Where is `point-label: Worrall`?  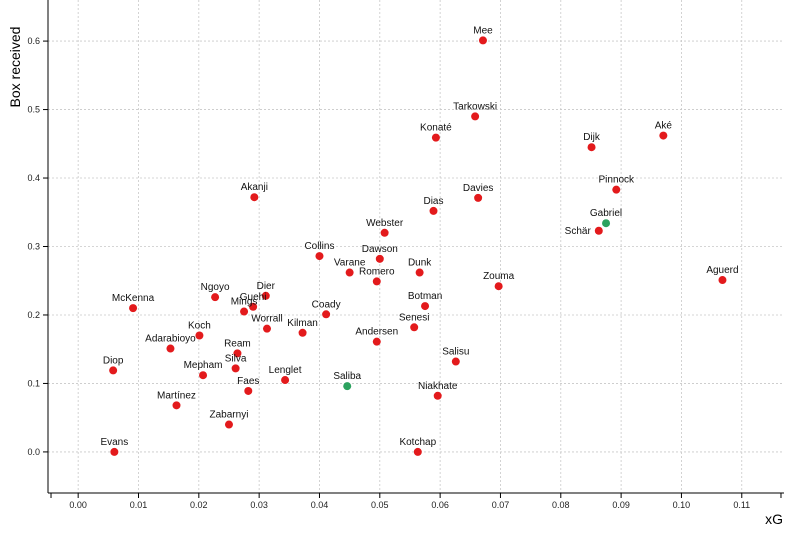
point-label: Worrall is located at coordinates (266, 319).